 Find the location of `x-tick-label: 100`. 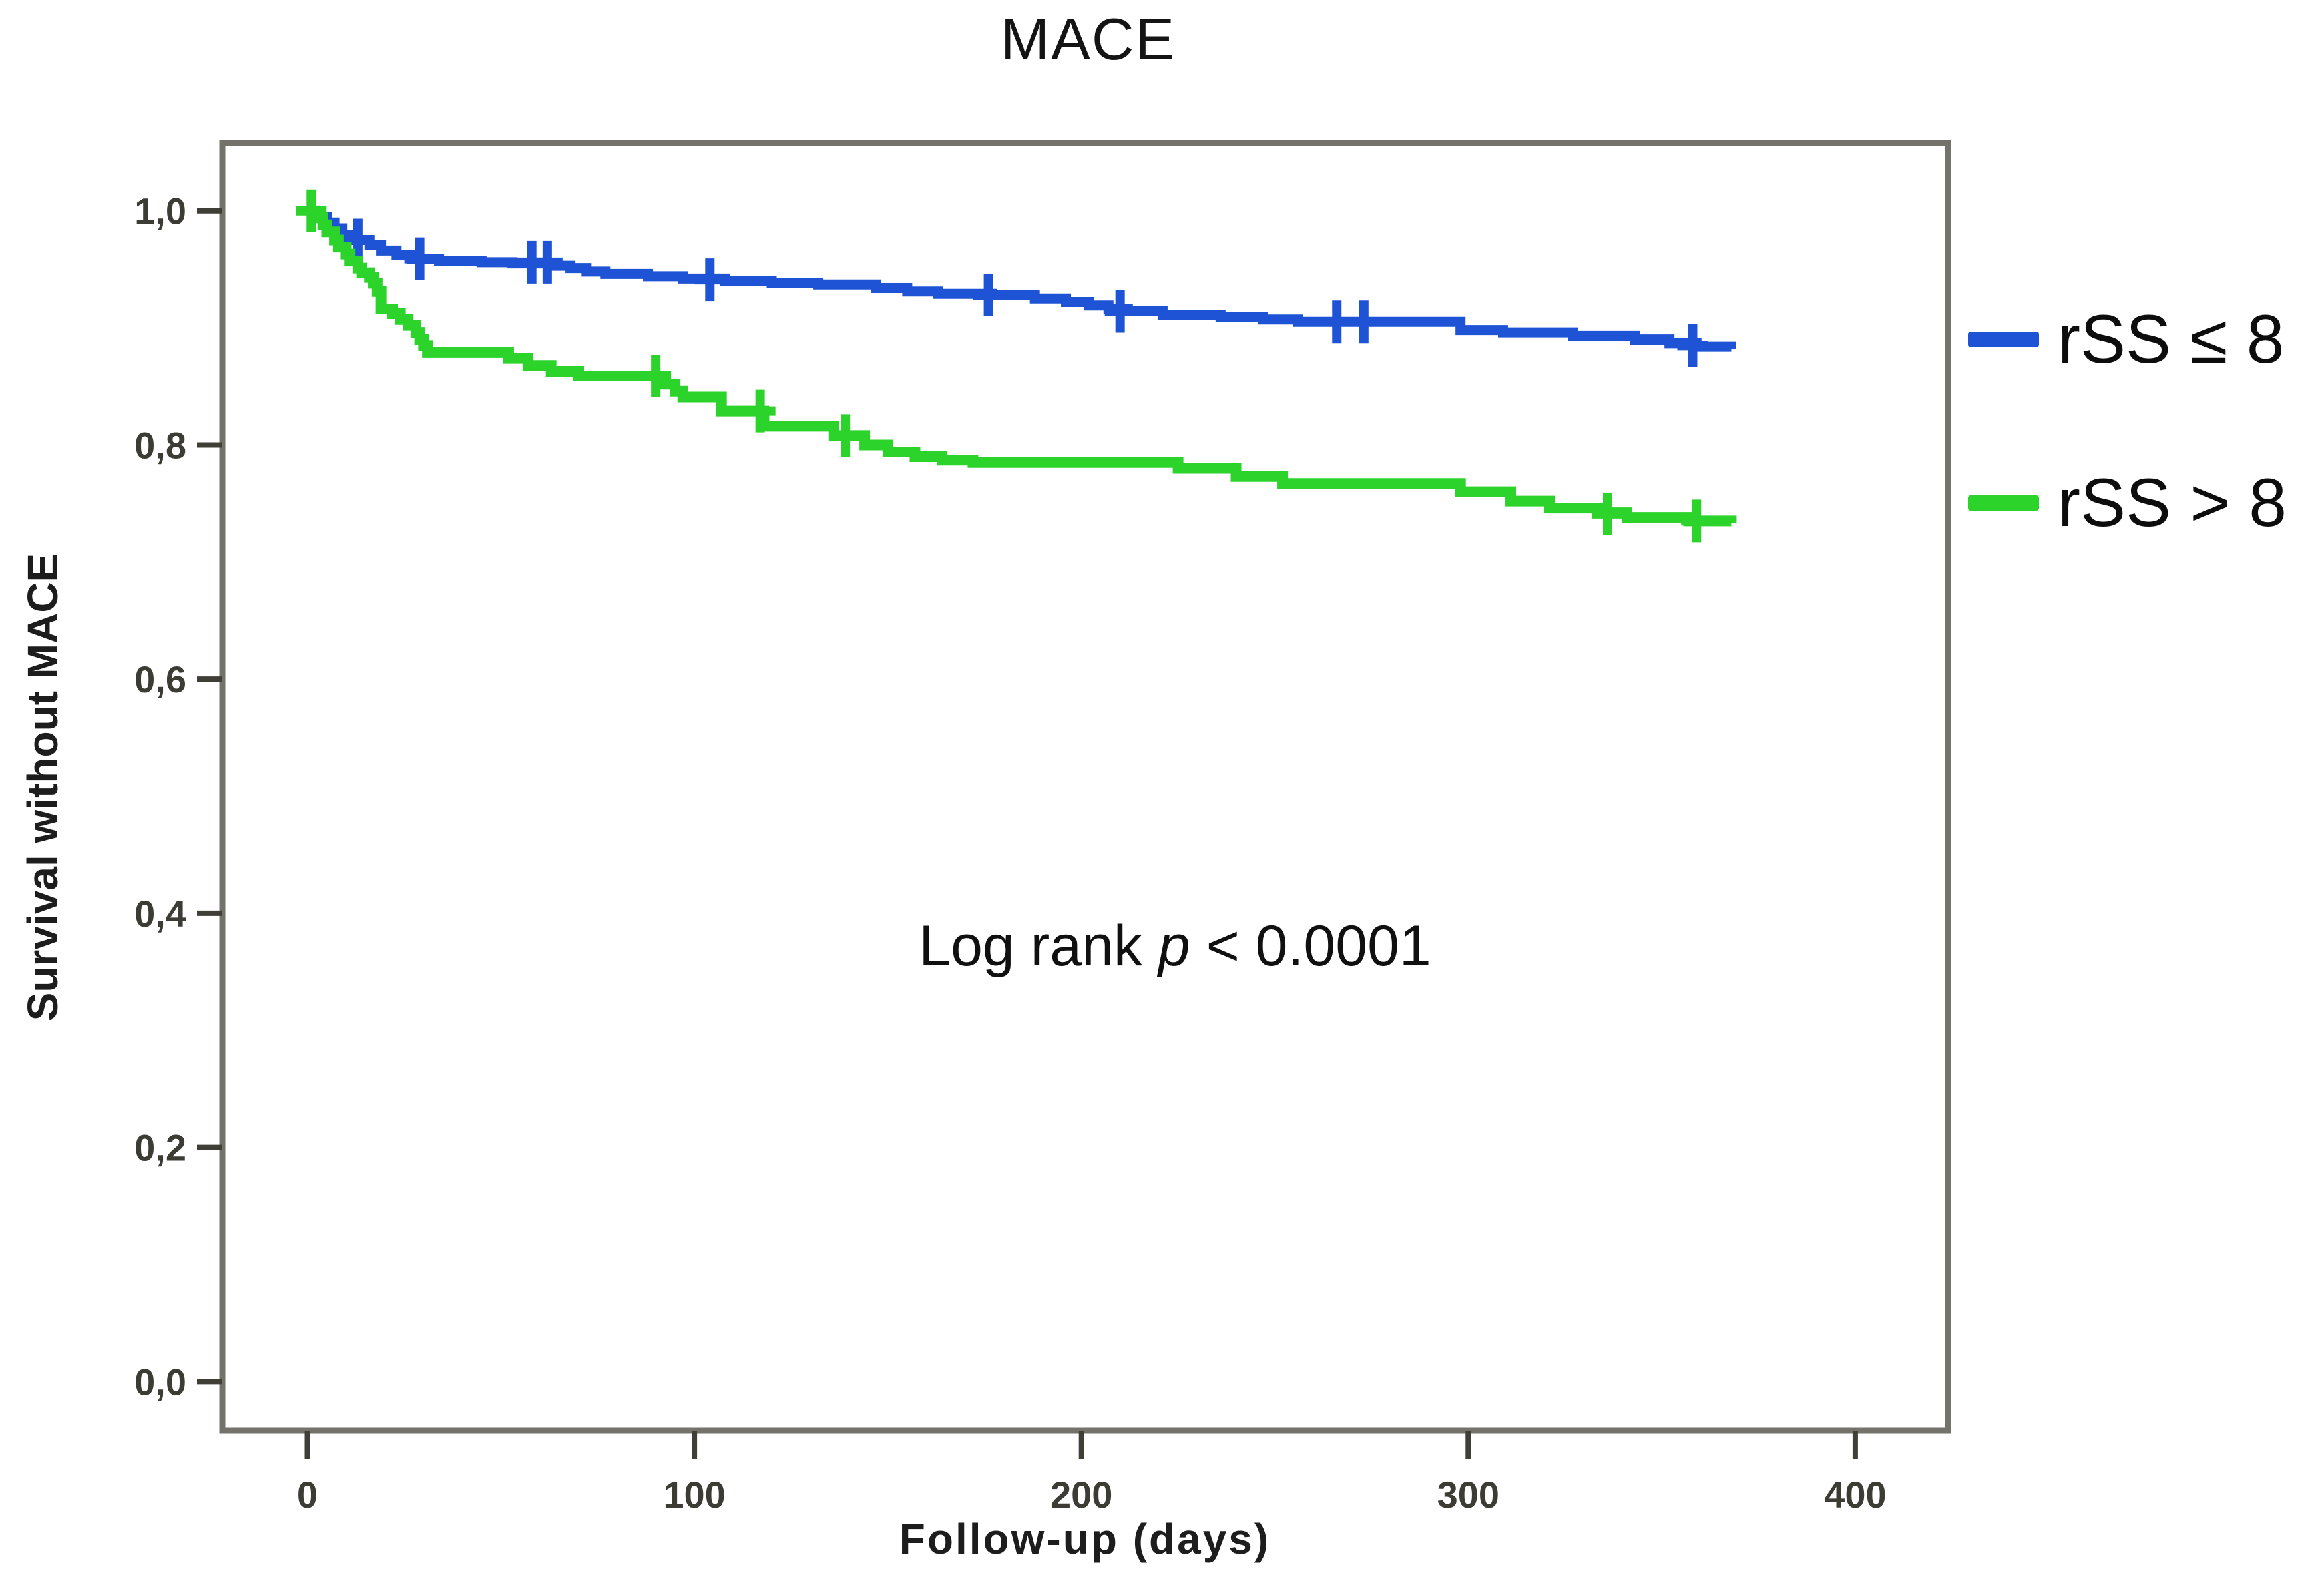

x-tick-label: 100 is located at coordinates (694, 1495).